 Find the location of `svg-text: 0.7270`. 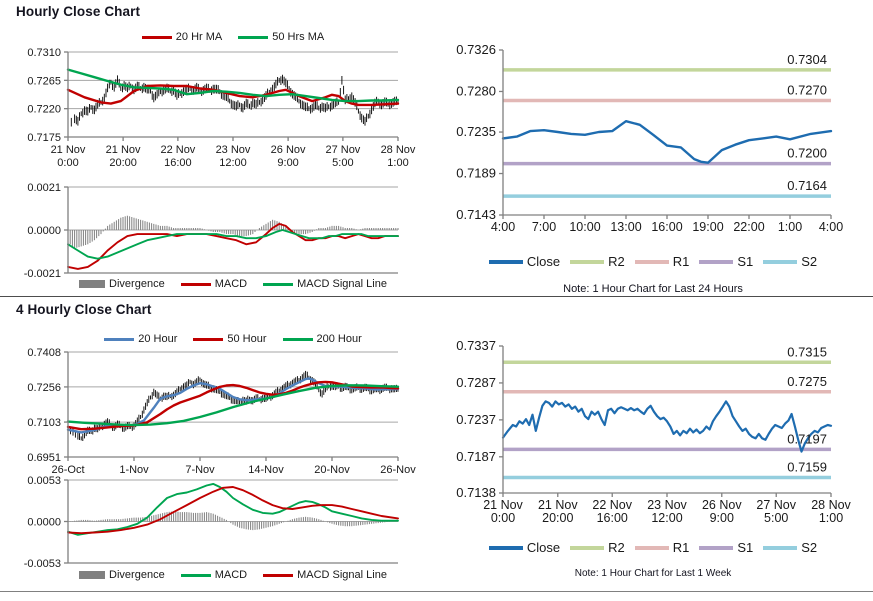

svg-text: 0.7270 is located at coordinates (807, 89).